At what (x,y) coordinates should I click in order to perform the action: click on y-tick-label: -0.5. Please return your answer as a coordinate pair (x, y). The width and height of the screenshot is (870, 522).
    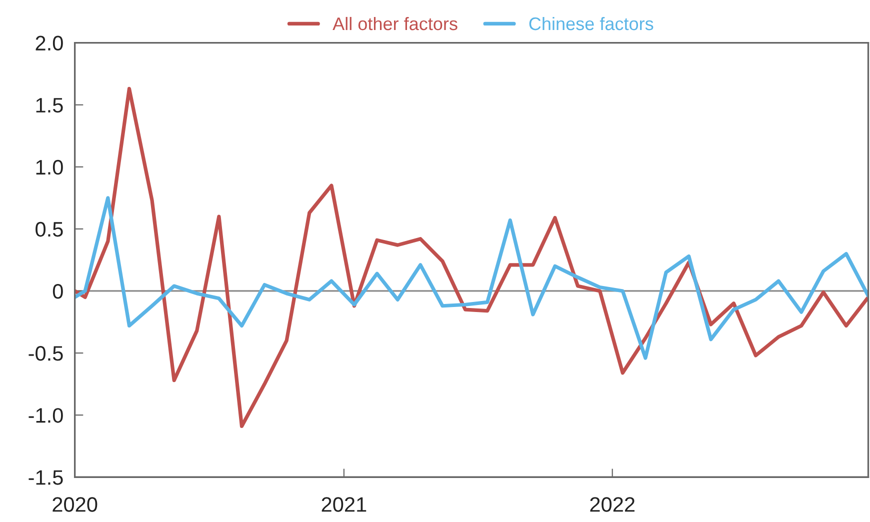
    Looking at the image, I should click on (45, 353).